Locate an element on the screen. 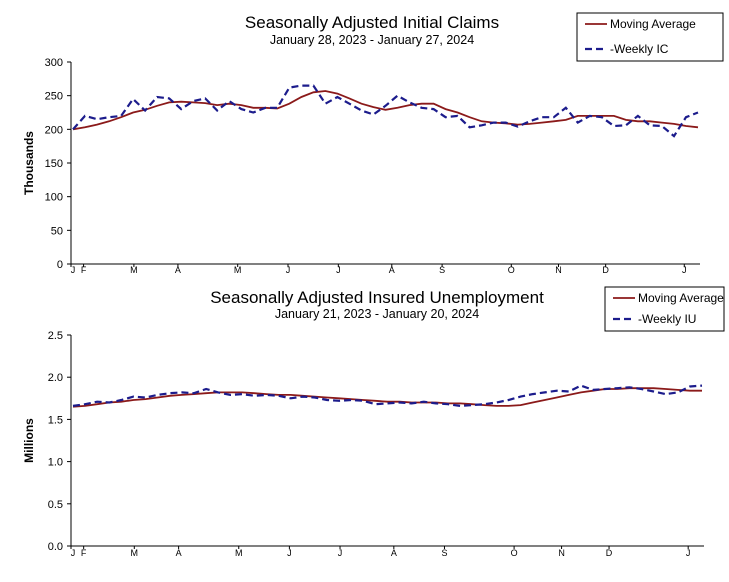  chart-title: Seasonally Adjusted Insured Unemployment is located at coordinates (377, 297).